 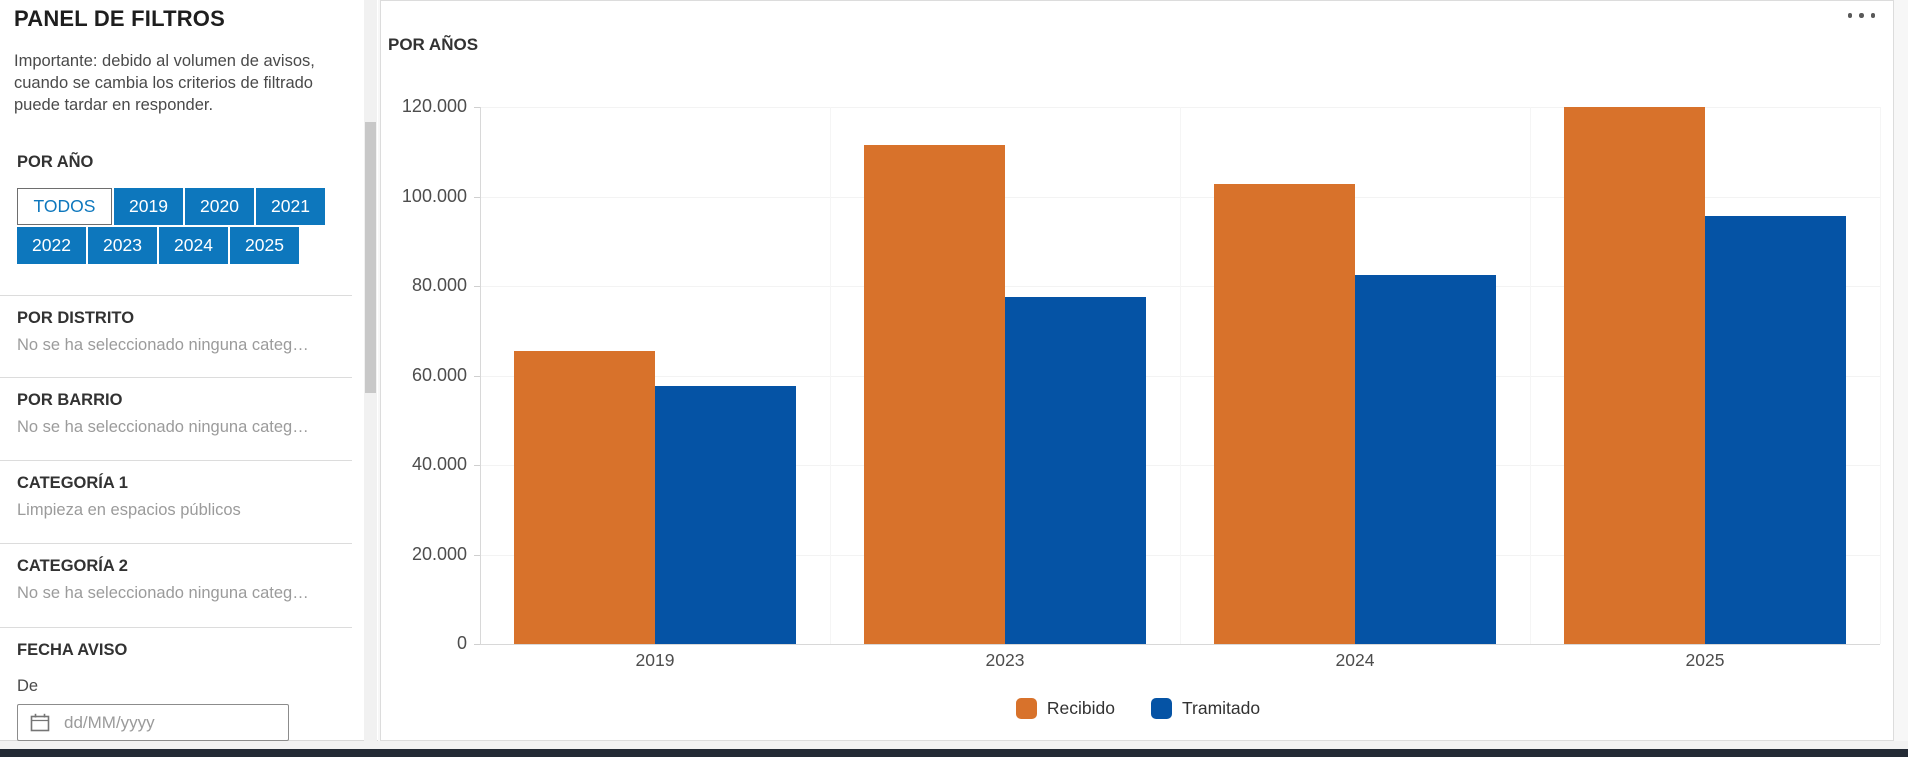 What do you see at coordinates (1705, 660) in the screenshot?
I see `x-axis-label-2025: 2025` at bounding box center [1705, 660].